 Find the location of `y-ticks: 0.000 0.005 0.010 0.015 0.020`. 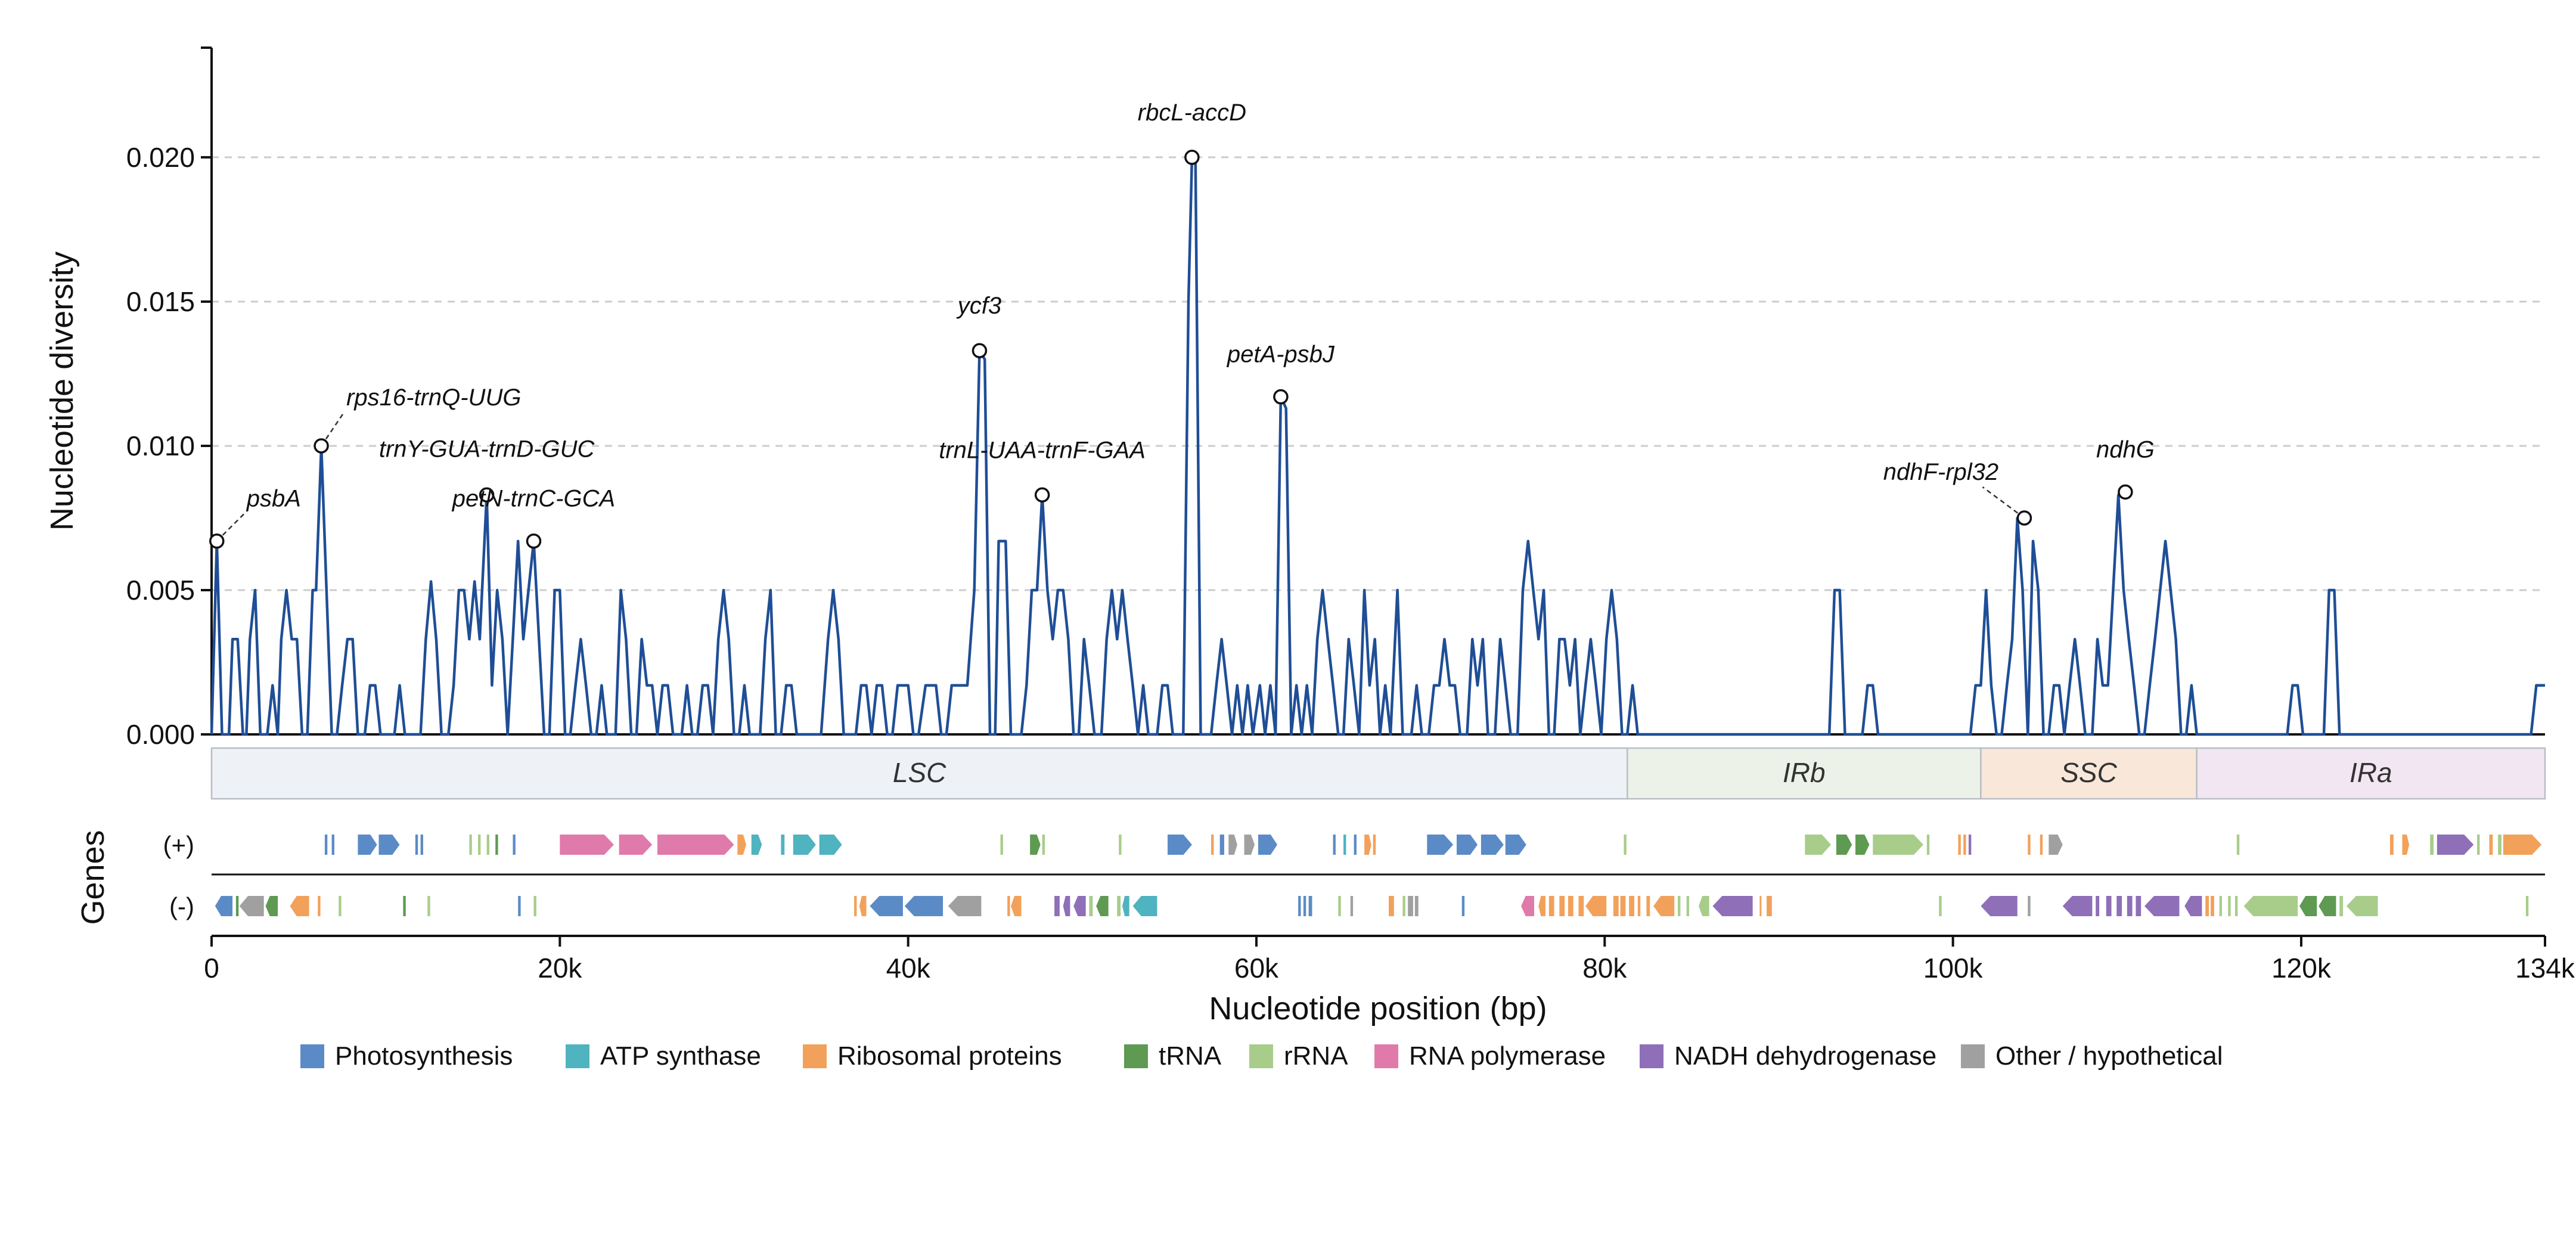

y-ticks: 0.000 0.005 0.010 0.015 0.020 is located at coordinates (169, 446).